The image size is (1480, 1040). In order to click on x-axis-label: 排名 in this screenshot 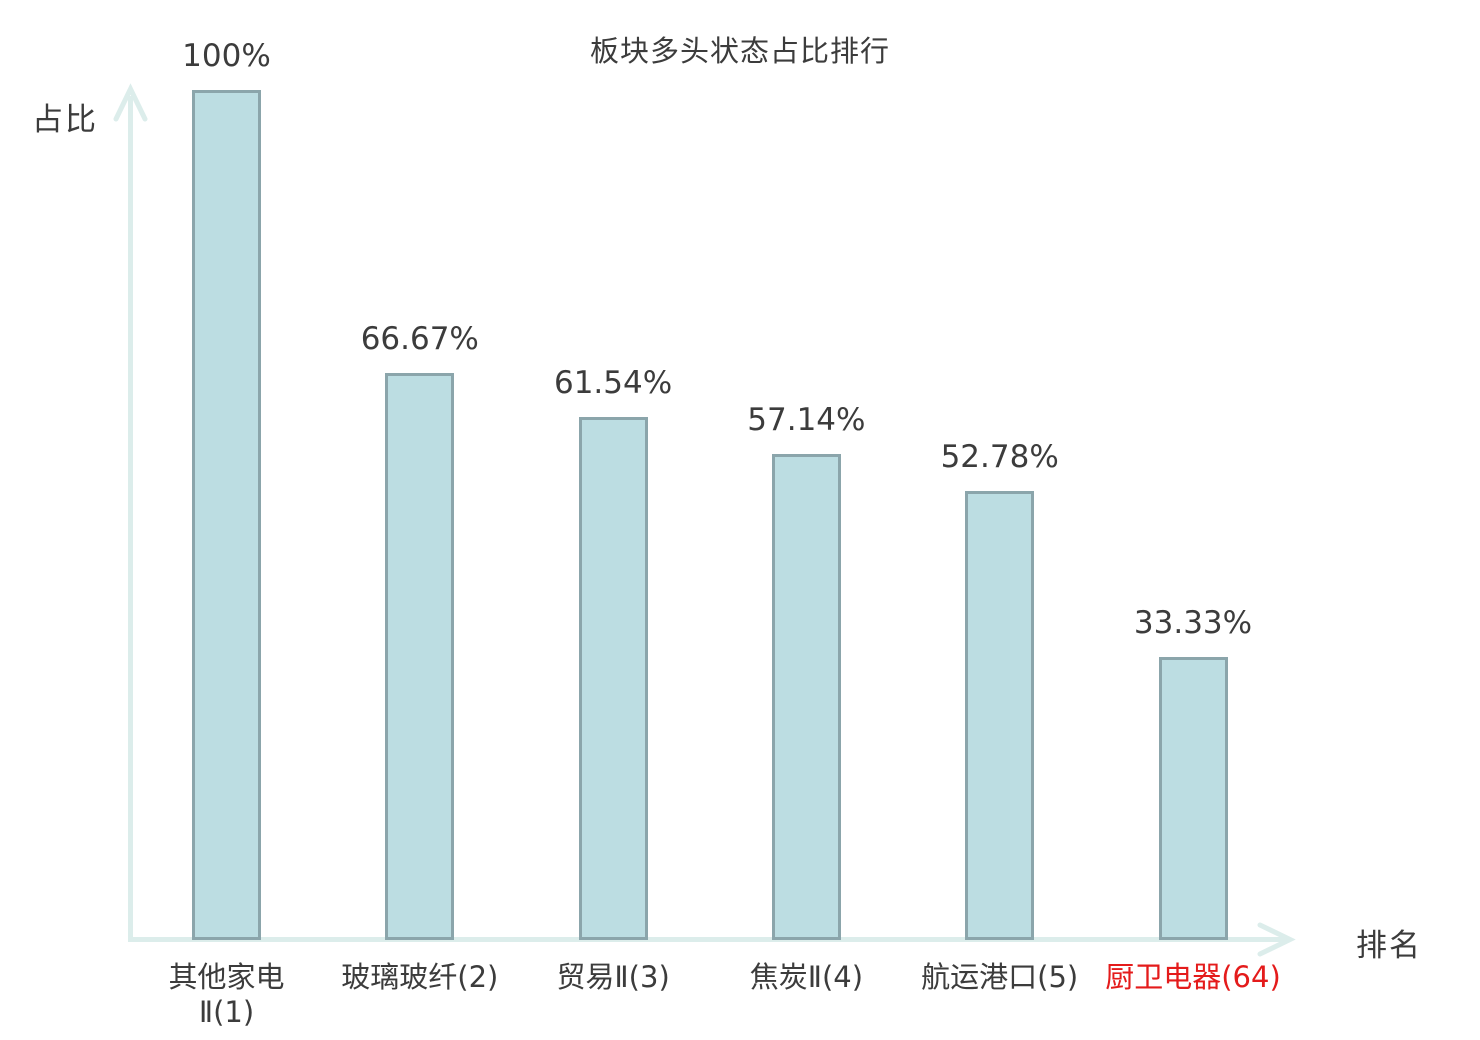, I will do `click(1389, 946)`.